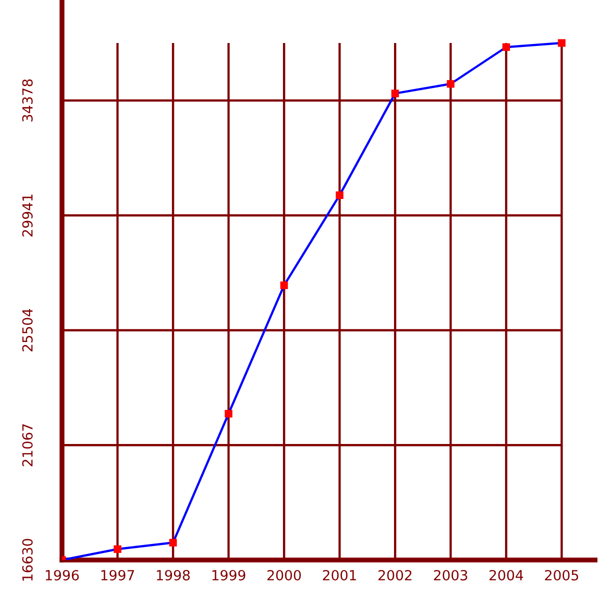  I want to click on y-tick-label: 25504, so click(27, 330).